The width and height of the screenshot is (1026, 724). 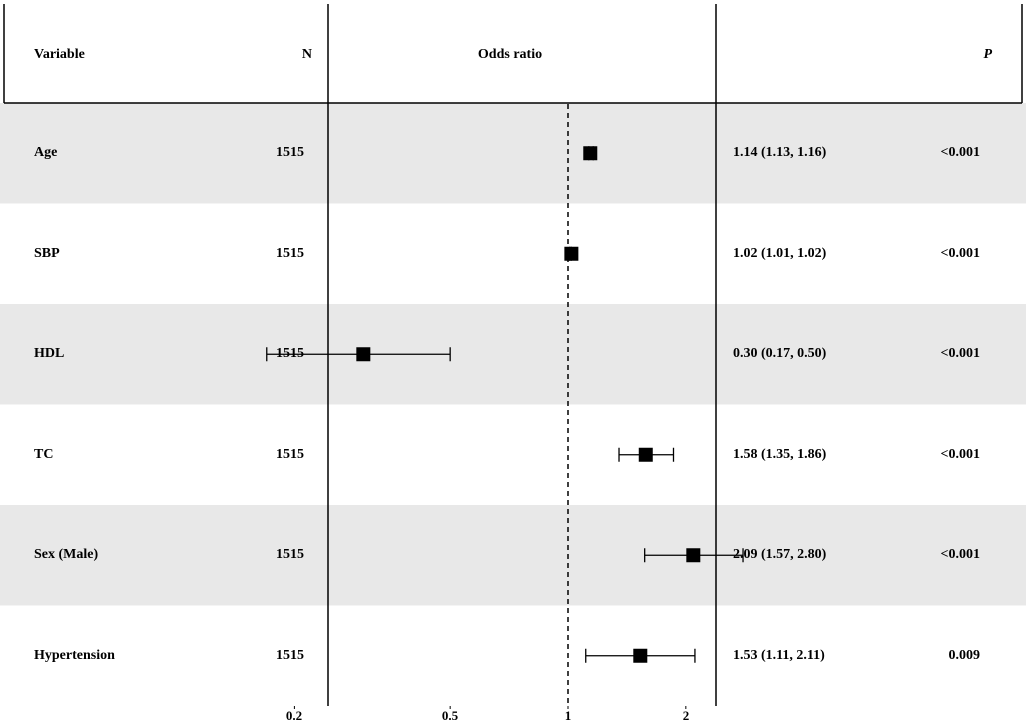 I want to click on row-variable: Age, so click(x=46, y=152).